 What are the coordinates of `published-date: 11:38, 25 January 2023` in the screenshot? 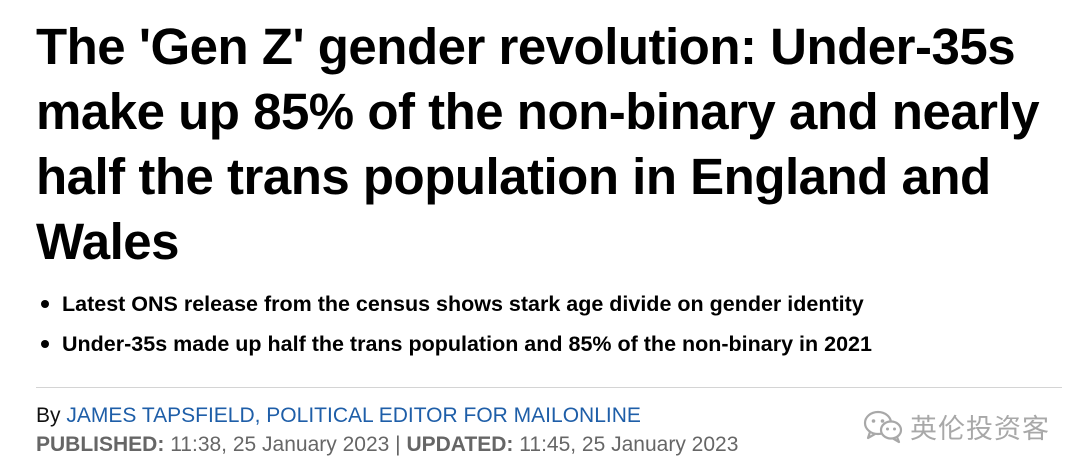 It's located at (280, 444).